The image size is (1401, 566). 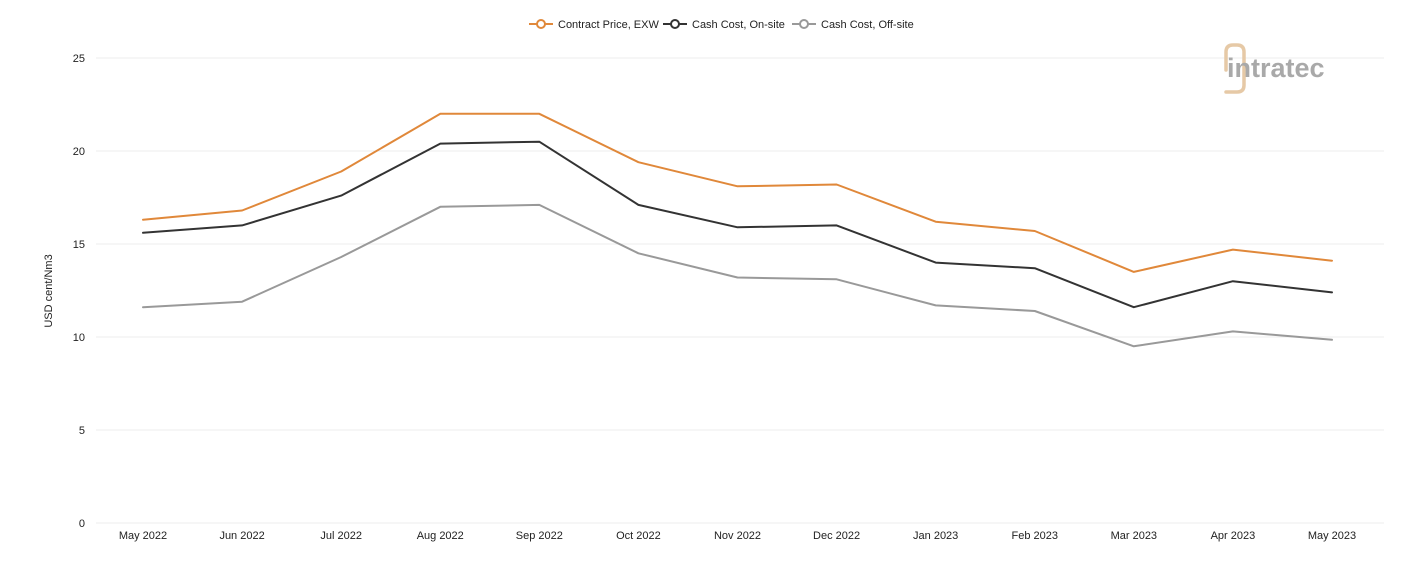 What do you see at coordinates (539, 536) in the screenshot?
I see `x-tick-label: Sep 2022` at bounding box center [539, 536].